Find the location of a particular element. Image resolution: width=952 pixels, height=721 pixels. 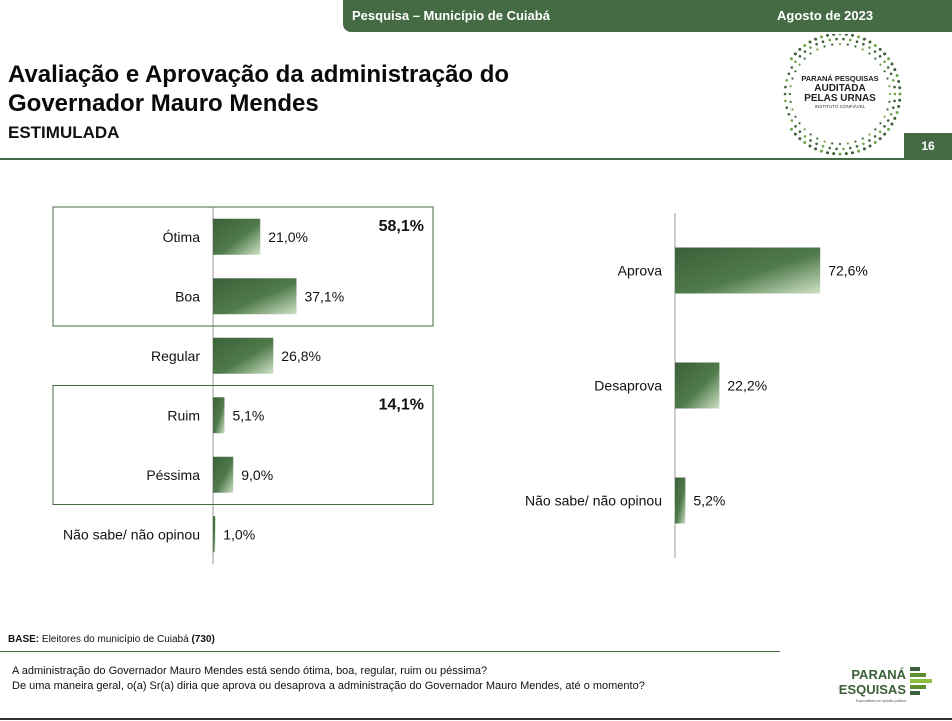

brand-stripes-icon is located at coordinates (921, 681).